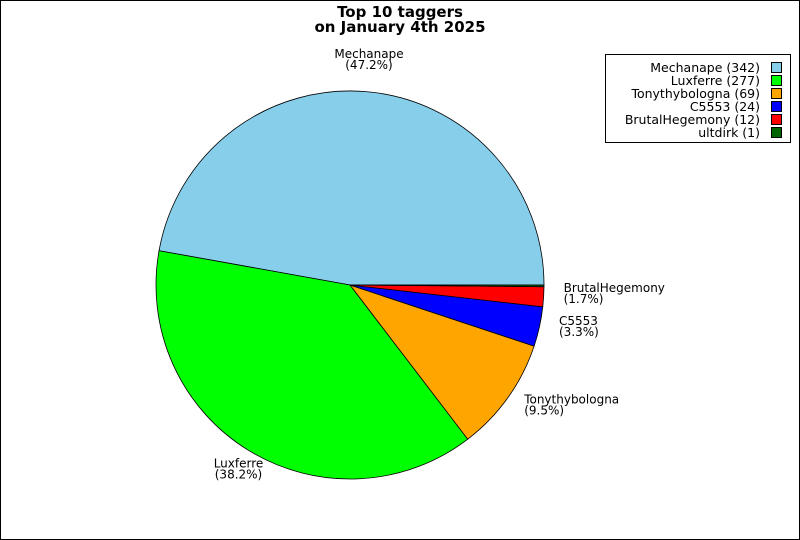  What do you see at coordinates (400, 12) in the screenshot?
I see `chart-title-line-1: Top 10 taggers` at bounding box center [400, 12].